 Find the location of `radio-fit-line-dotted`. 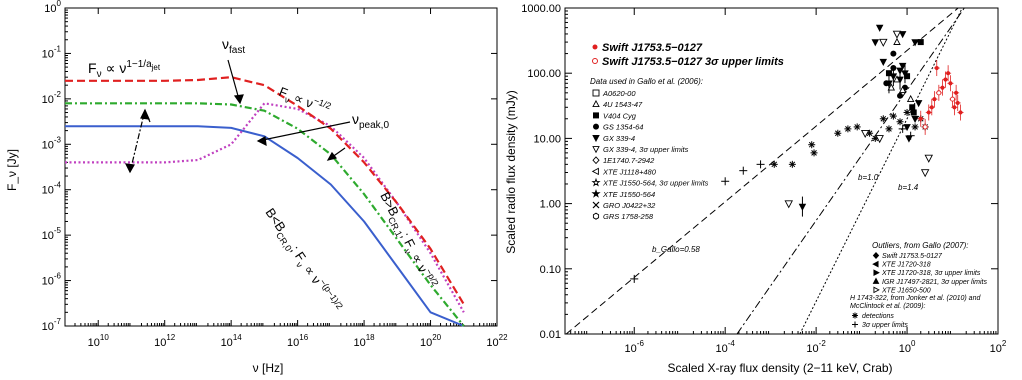

radio-fit-line-dotted is located at coordinates (881, 171).